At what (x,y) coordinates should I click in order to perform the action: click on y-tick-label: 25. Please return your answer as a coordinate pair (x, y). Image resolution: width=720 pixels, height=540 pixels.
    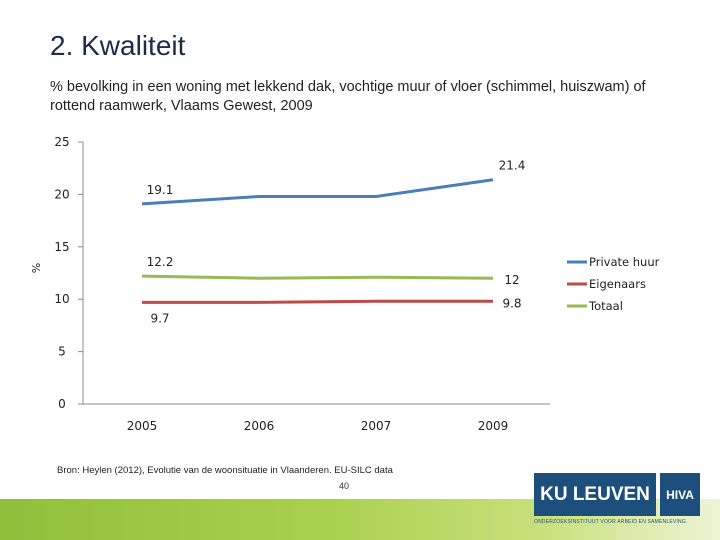
    Looking at the image, I should click on (61, 142).